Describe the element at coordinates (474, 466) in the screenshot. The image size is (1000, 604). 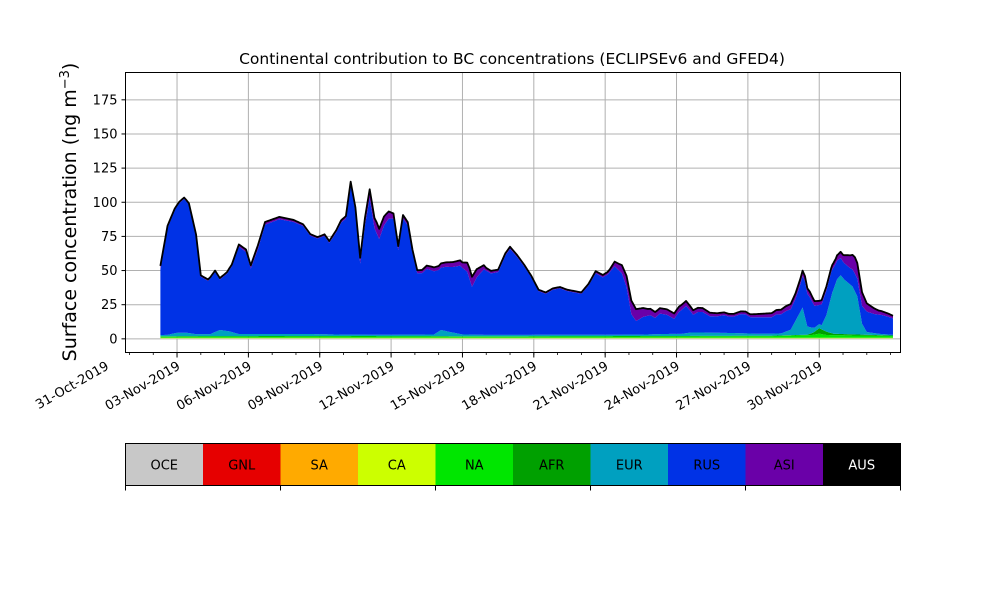
I see `legend-label-na: NA` at that location.